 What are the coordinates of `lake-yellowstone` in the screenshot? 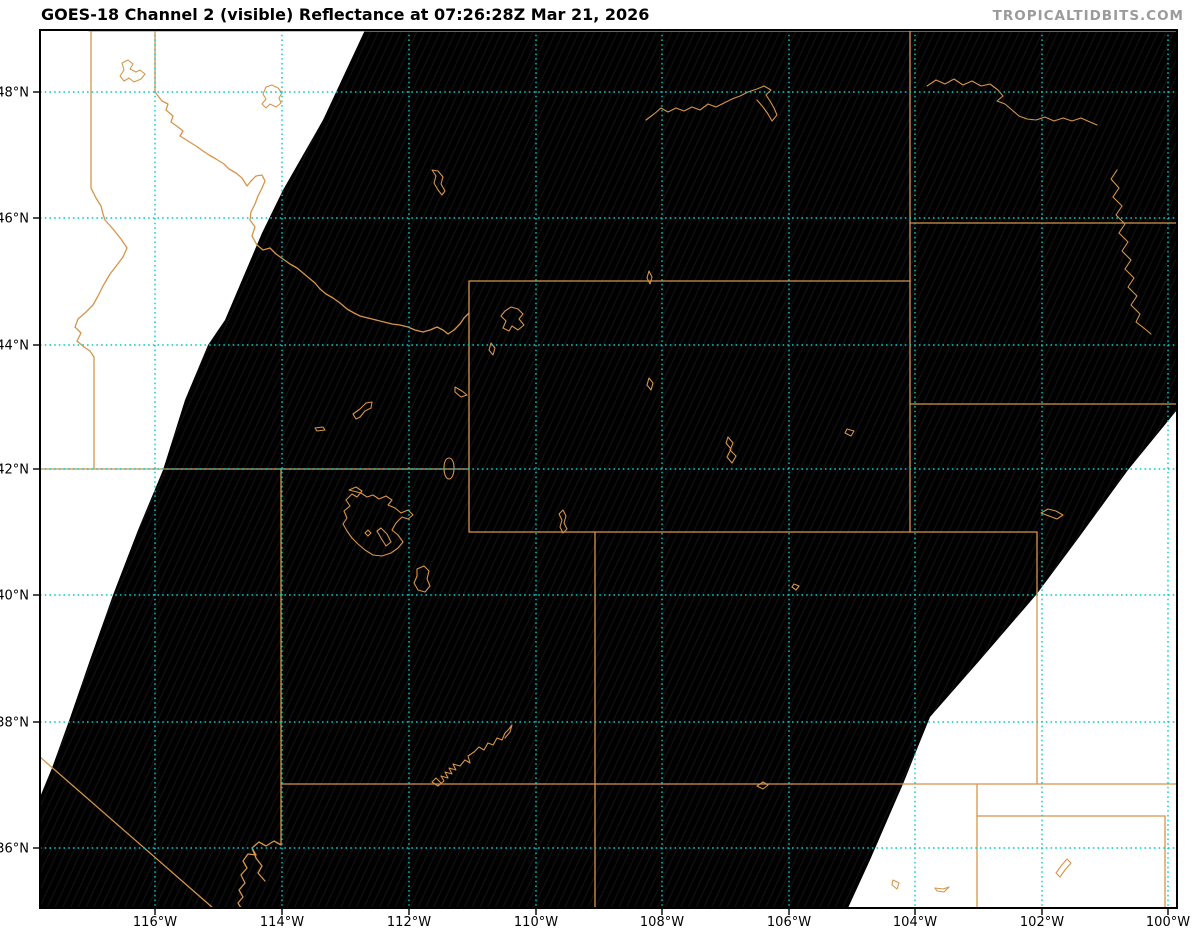 It's located at (512, 319).